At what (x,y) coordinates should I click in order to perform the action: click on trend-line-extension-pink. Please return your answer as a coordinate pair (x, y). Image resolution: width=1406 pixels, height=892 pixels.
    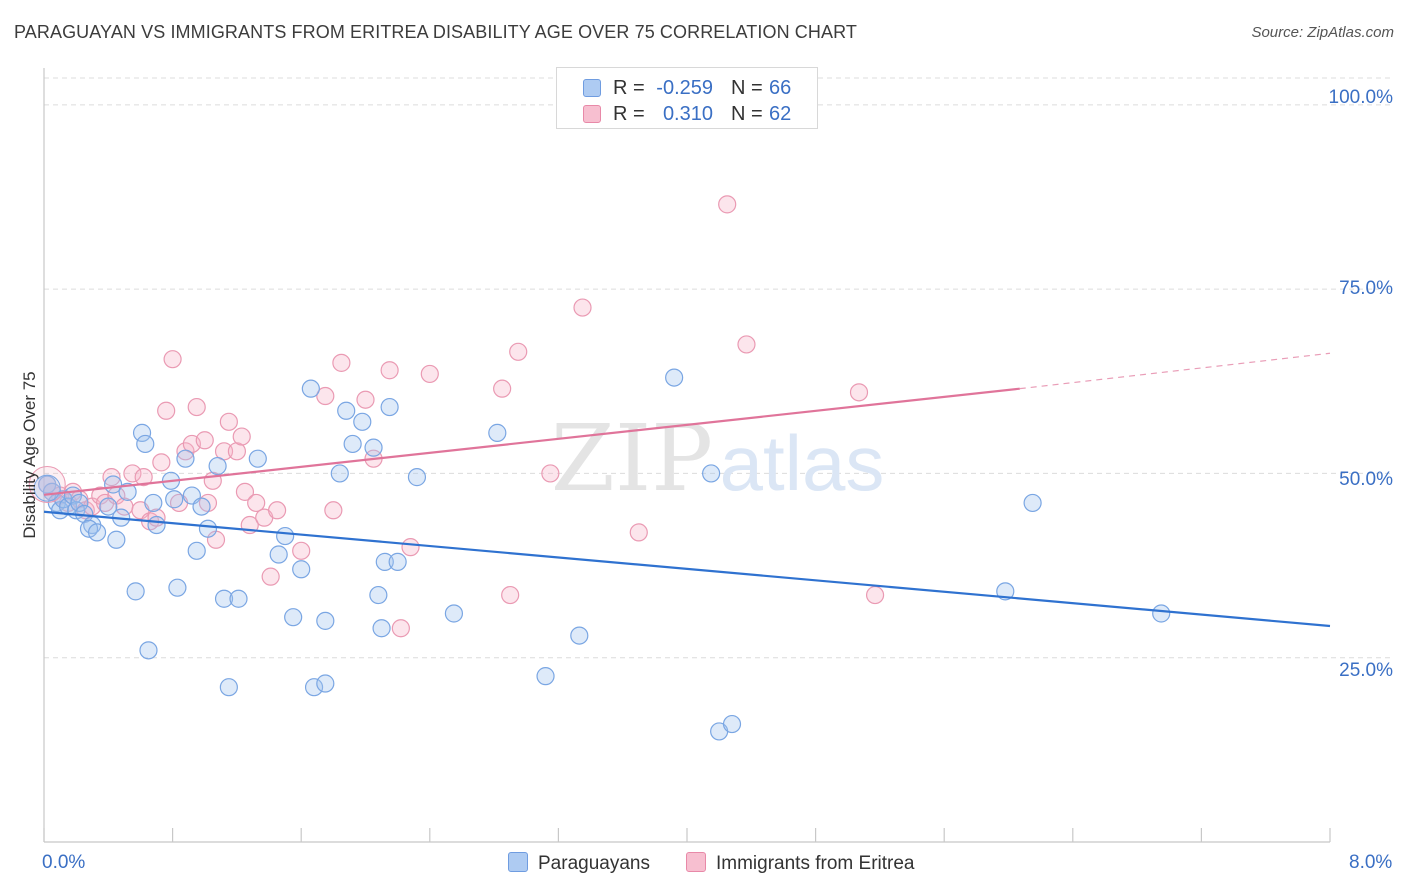
    Looking at the image, I should click on (1175, 371).